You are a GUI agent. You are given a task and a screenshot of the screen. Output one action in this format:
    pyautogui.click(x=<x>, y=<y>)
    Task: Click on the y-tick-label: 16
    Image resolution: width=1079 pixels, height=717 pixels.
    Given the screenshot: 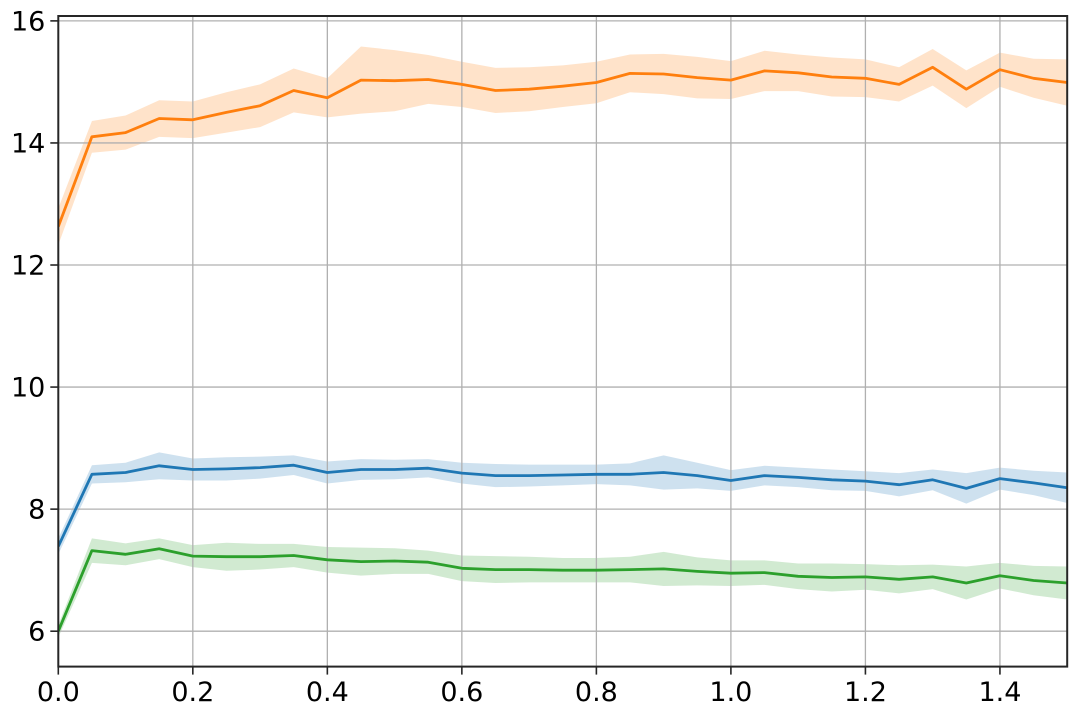 What is the action you would take?
    pyautogui.click(x=28, y=21)
    